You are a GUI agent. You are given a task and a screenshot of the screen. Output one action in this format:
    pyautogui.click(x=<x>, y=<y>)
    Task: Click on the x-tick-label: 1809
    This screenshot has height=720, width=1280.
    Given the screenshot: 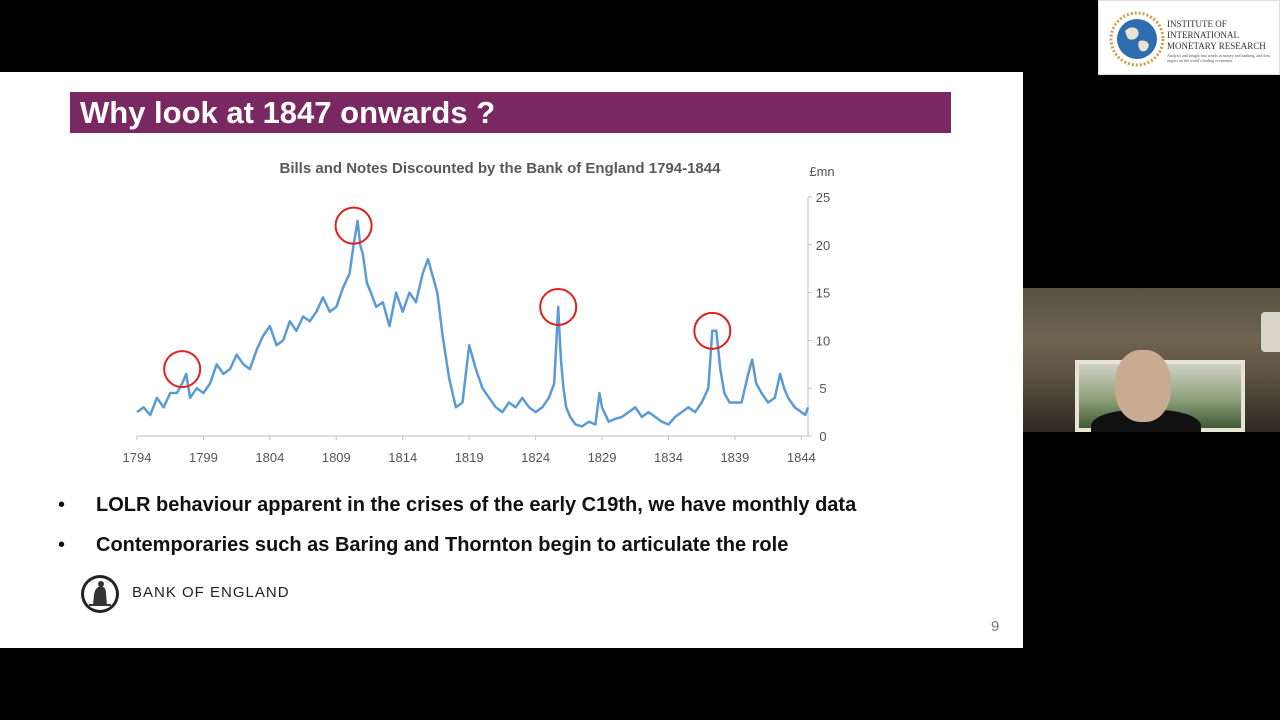 What is the action you would take?
    pyautogui.click(x=336, y=457)
    